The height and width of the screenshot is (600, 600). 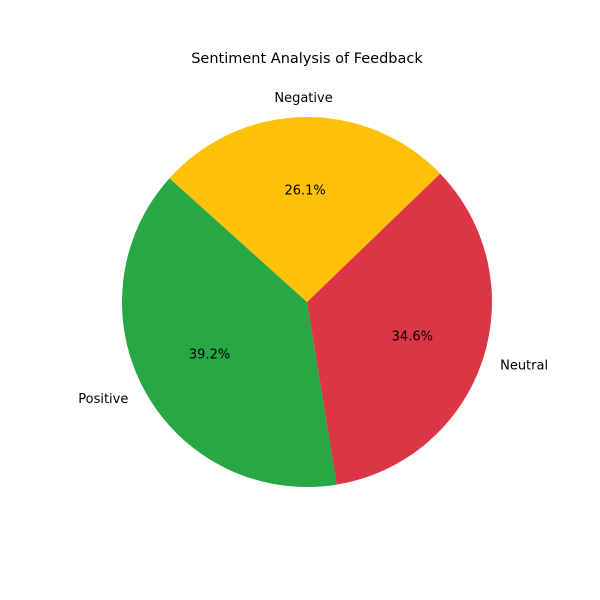 I want to click on pie-slice-negative, so click(x=305, y=209).